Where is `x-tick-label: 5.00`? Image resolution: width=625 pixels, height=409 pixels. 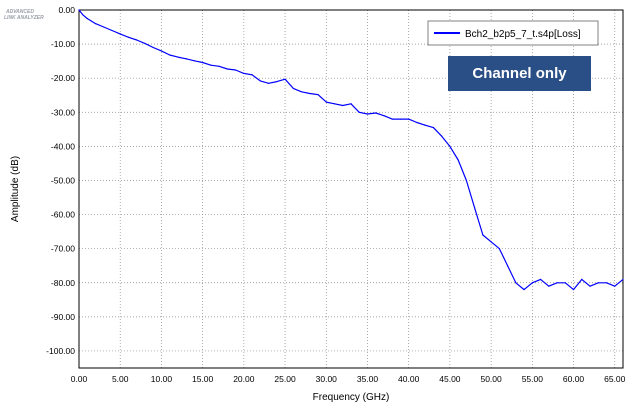 x-tick-label: 5.00 is located at coordinates (120, 379).